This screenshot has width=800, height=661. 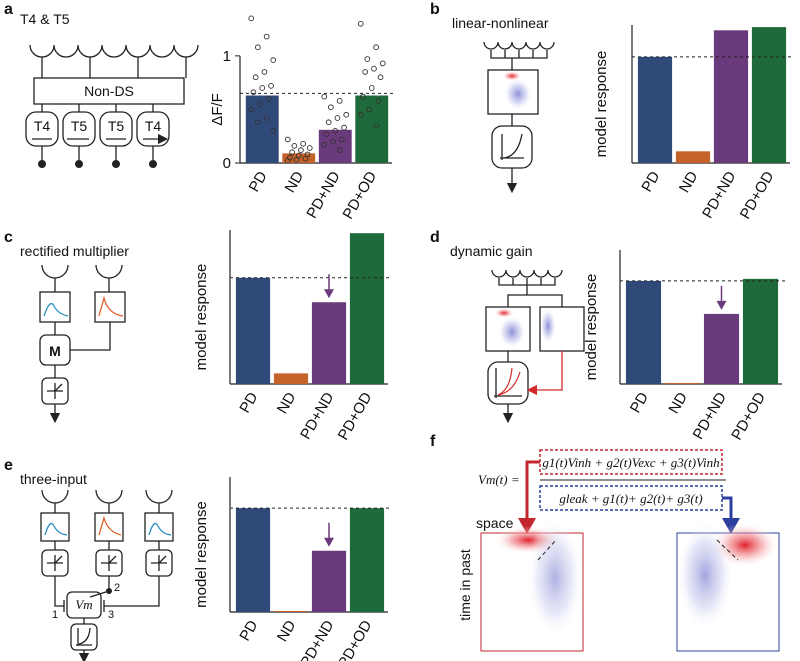 What do you see at coordinates (495, 523) in the screenshot?
I see `field-x-label: space` at bounding box center [495, 523].